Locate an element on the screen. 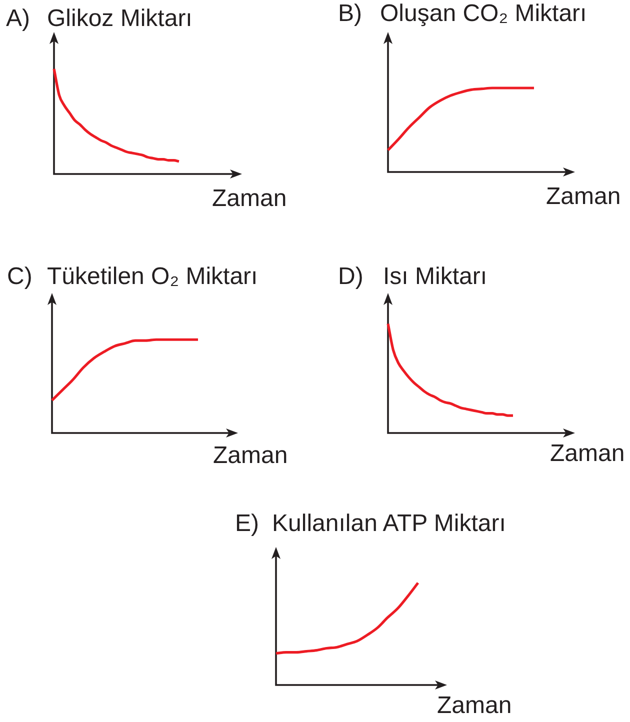 The image size is (630, 722). y-axis-title: Tüketilen O₂ Miktarı is located at coordinates (152, 276).